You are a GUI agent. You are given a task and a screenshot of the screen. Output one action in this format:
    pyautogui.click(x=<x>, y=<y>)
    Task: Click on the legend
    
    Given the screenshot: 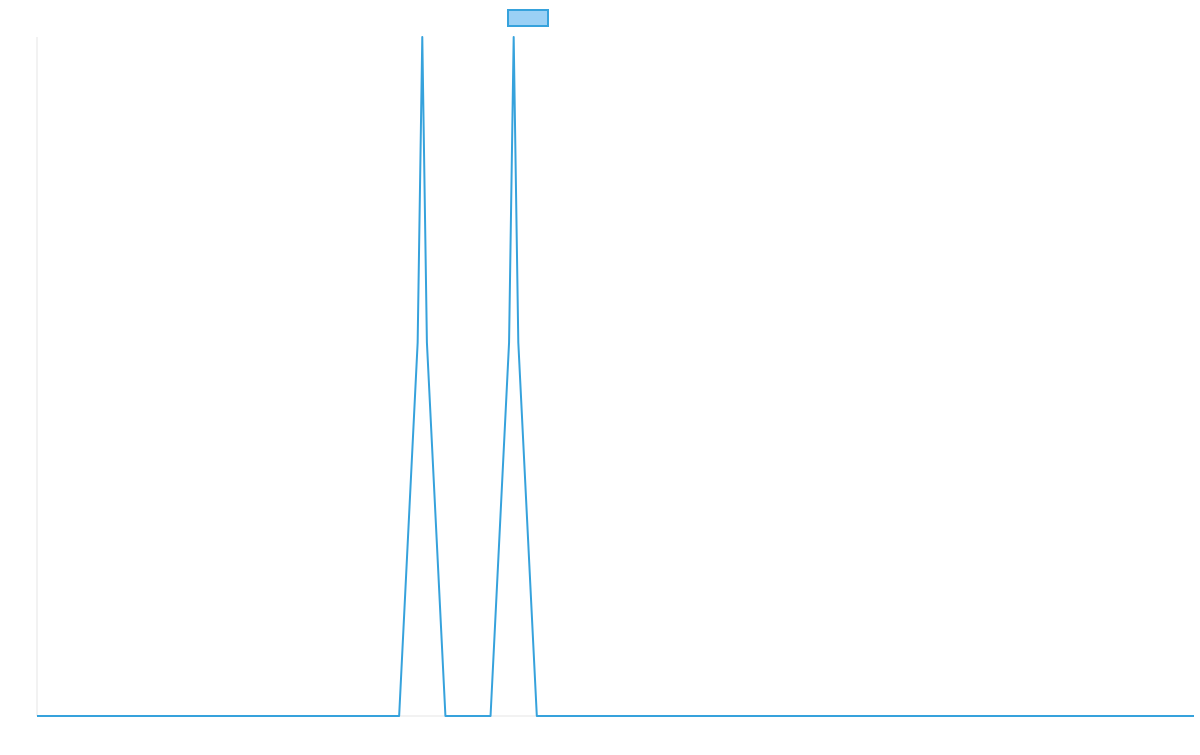 What is the action you would take?
    pyautogui.click(x=528, y=18)
    